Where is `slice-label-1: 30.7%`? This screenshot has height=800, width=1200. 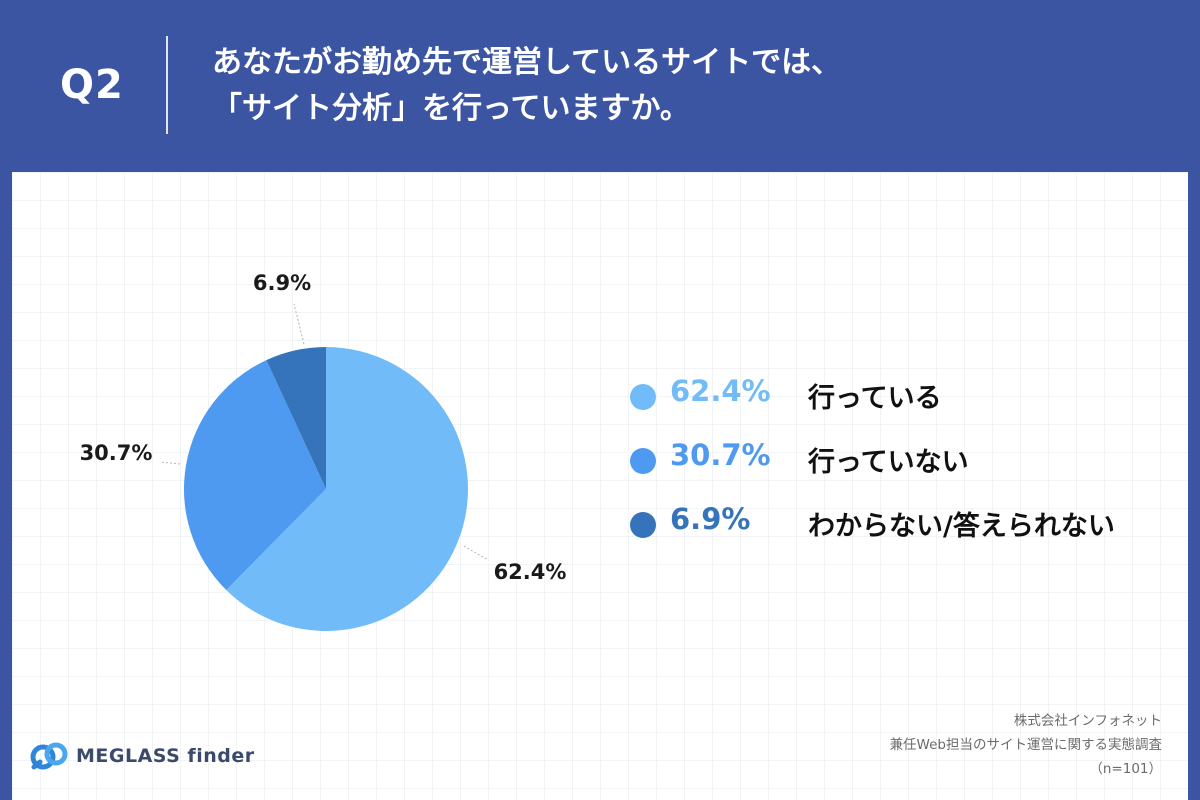 slice-label-1: 30.7% is located at coordinates (116, 453).